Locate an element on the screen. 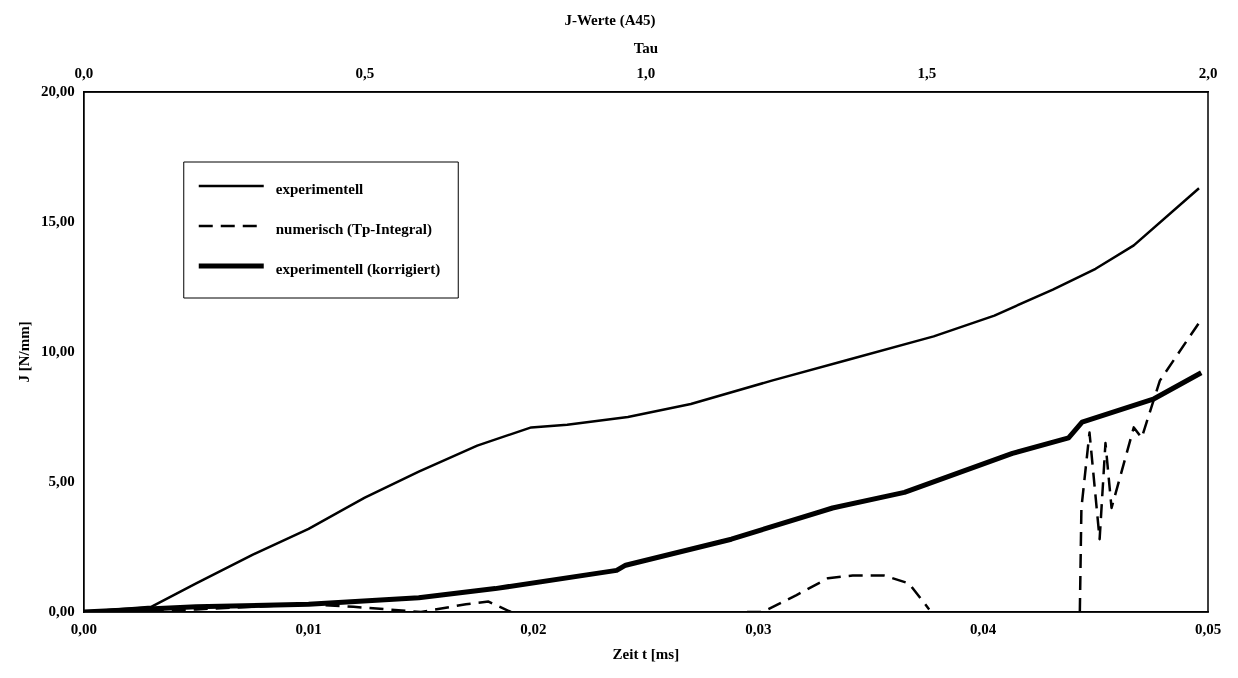 The image size is (1238, 678). x2-axis-title: Tau is located at coordinates (646, 47).